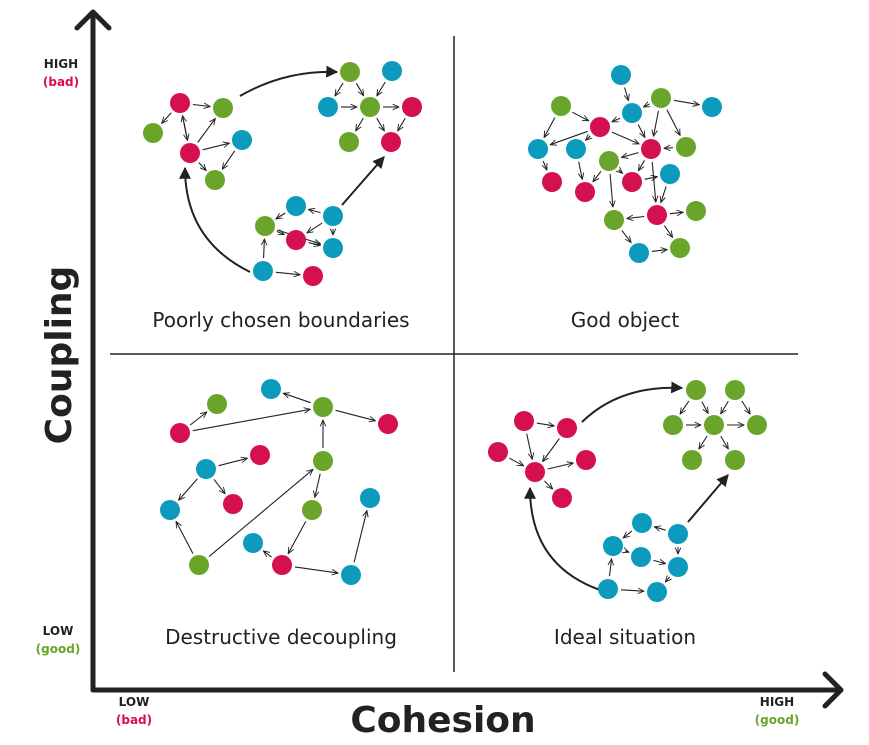 The width and height of the screenshot is (869, 745). Describe the element at coordinates (58, 649) in the screenshot. I see `y-low-note: (good)` at that location.